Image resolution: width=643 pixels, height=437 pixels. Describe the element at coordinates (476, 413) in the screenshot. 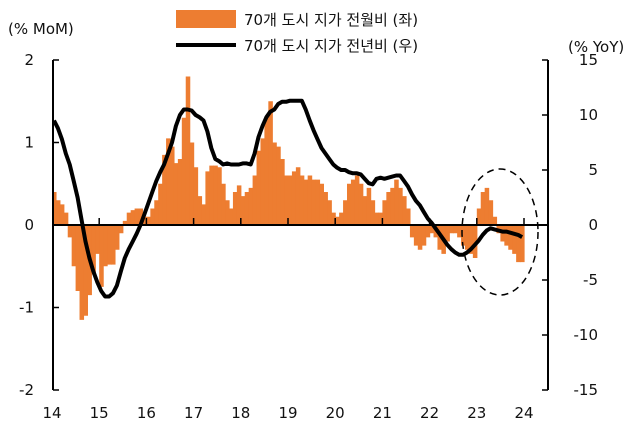

I see `x-tick-label: 23` at that location.